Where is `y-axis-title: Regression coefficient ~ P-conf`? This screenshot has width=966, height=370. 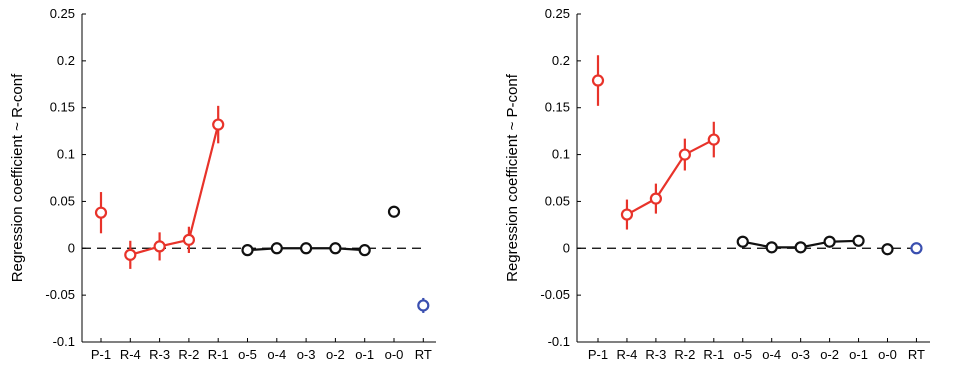 y-axis-title: Regression coefficient ~ P-conf is located at coordinates (512, 177).